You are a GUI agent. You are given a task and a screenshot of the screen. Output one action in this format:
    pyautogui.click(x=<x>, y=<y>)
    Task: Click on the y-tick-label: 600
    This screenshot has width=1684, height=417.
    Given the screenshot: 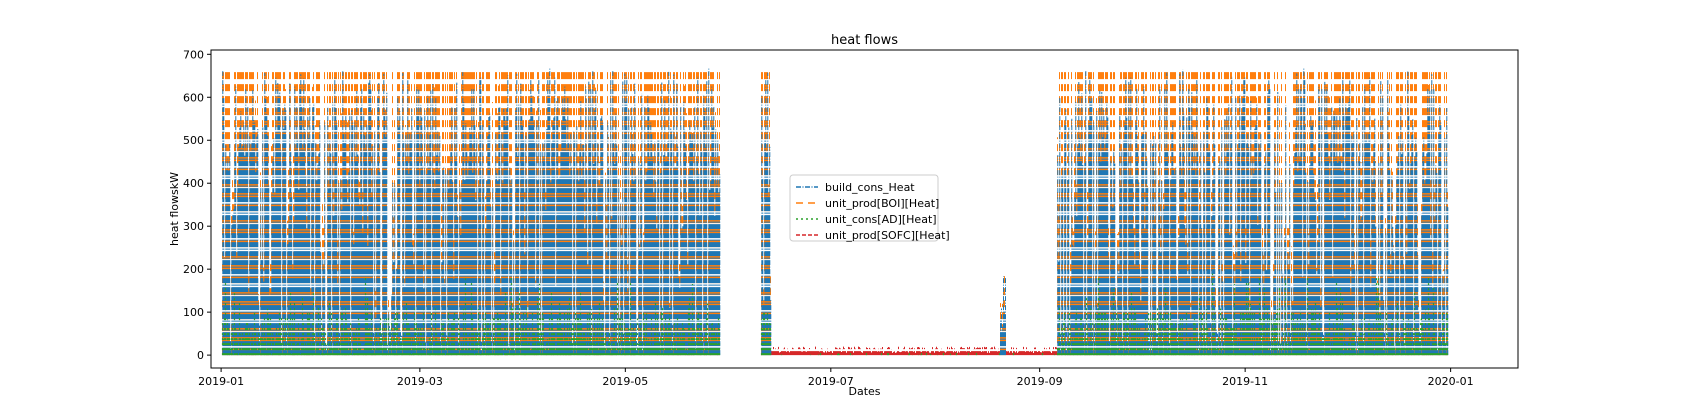 What is the action you would take?
    pyautogui.click(x=193, y=97)
    